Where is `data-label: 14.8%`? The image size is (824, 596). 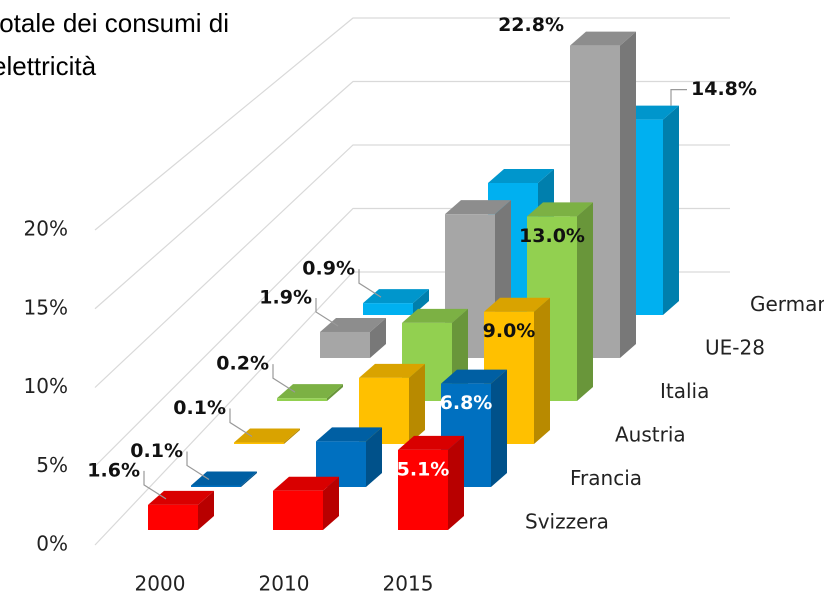 data-label: 14.8% is located at coordinates (724, 89).